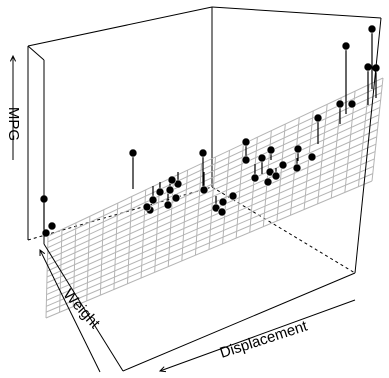 This screenshot has height=378, width=389. What do you see at coordinates (264, 339) in the screenshot?
I see `x-axis-label: Displacement` at bounding box center [264, 339].